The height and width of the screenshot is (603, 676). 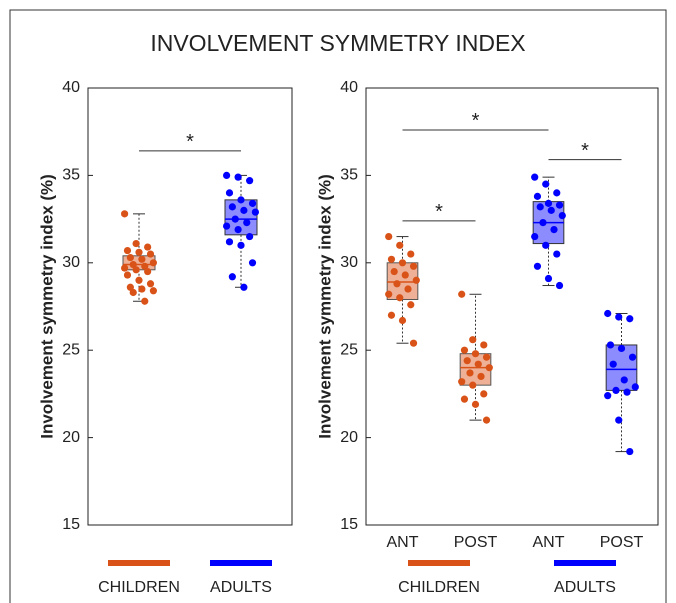 What do you see at coordinates (349, 437) in the screenshot?
I see `y-tick-label: 20` at bounding box center [349, 437].